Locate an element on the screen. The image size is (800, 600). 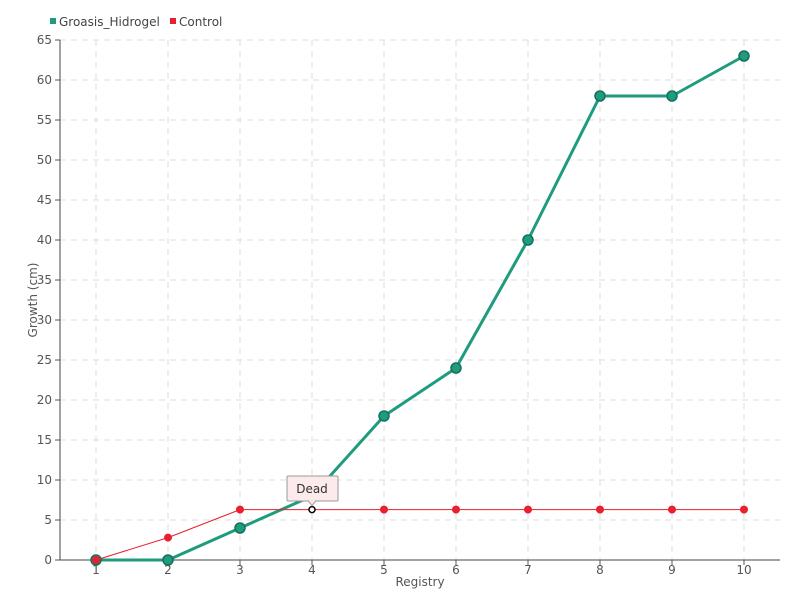
x-axis-ticks: 1 2 3 4 5 6 7 8 9 10 is located at coordinates (422, 568).